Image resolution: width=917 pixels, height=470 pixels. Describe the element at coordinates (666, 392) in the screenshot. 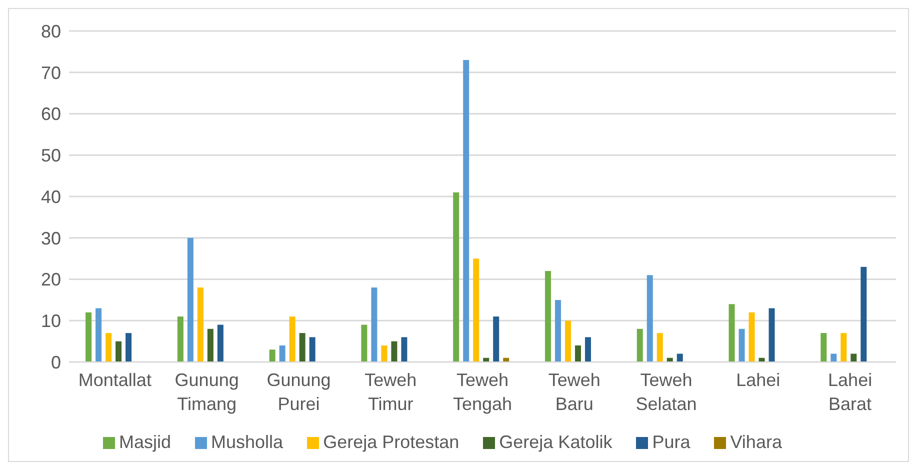

I see `x-tick-label: Teweh Selatan` at that location.